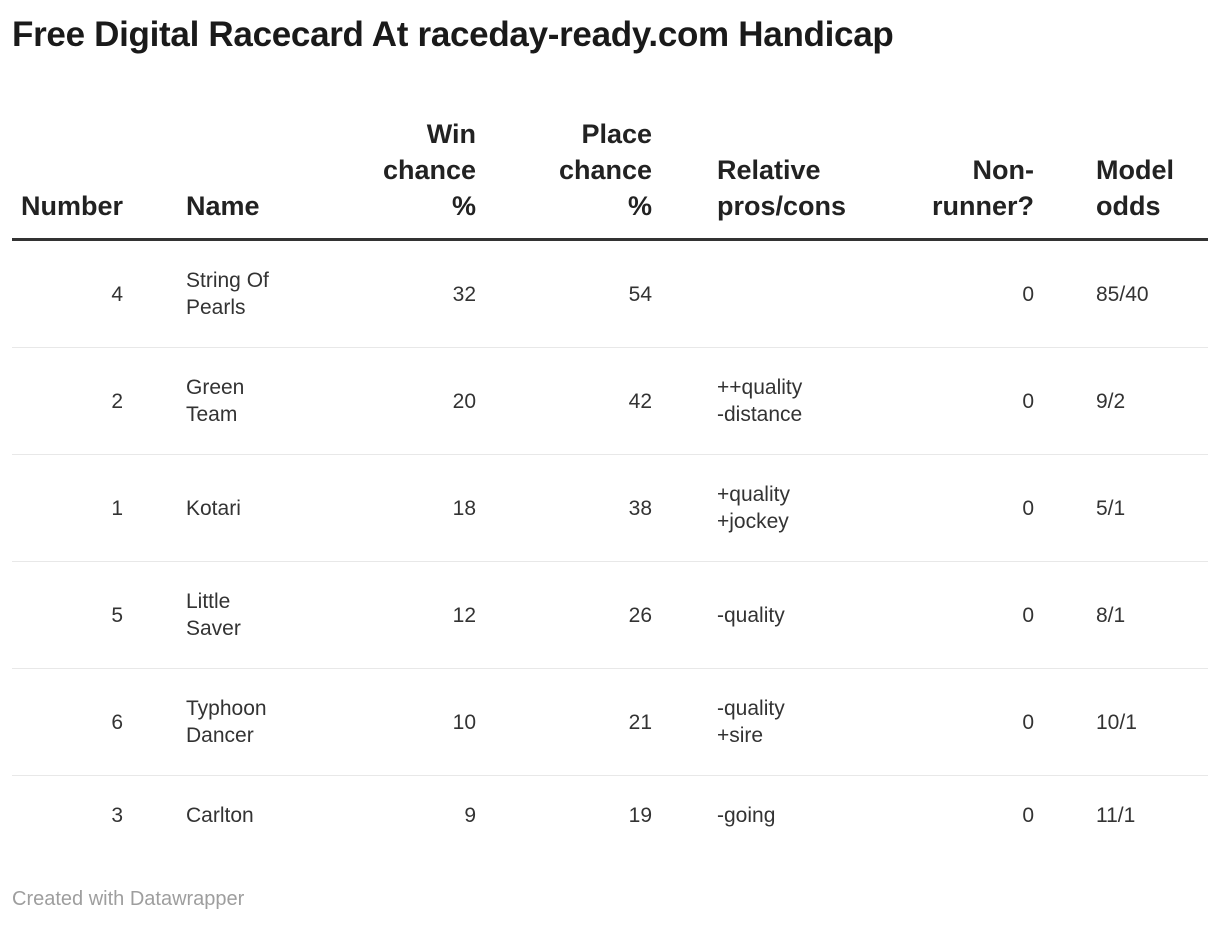  What do you see at coordinates (784, 615) in the screenshot?
I see `cell-pros-cons: -quality` at bounding box center [784, 615].